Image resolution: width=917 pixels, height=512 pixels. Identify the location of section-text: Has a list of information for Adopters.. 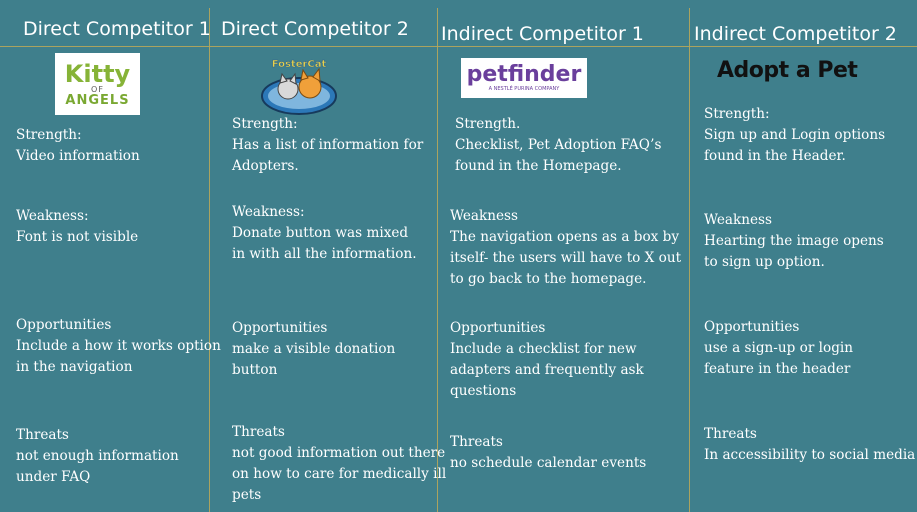
(328, 155).